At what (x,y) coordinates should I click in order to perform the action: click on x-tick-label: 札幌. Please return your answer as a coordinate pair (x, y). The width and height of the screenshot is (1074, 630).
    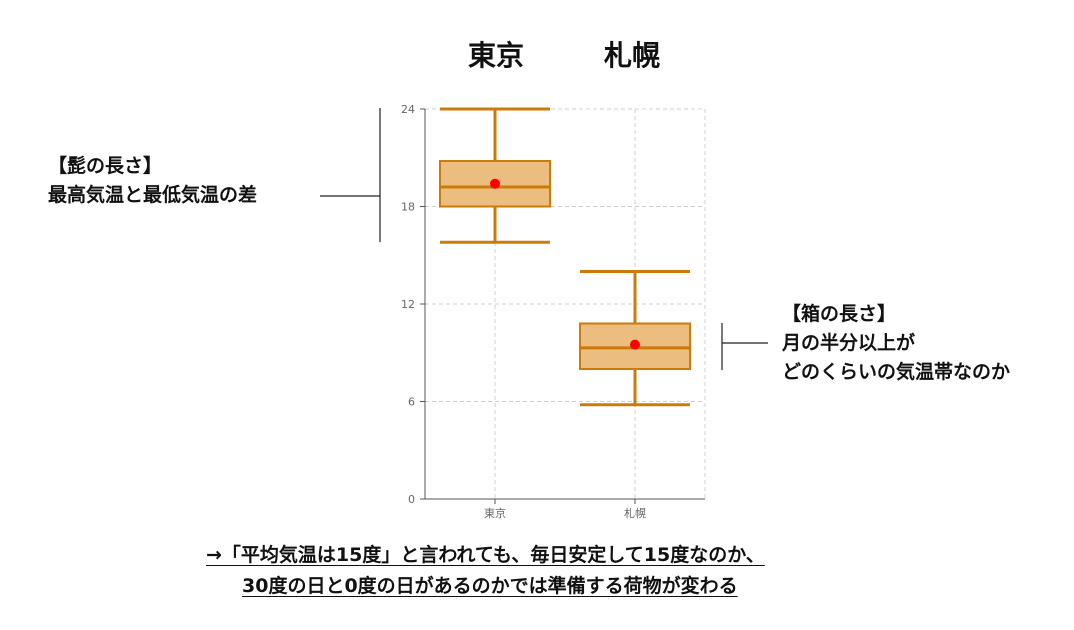
    Looking at the image, I should click on (635, 513).